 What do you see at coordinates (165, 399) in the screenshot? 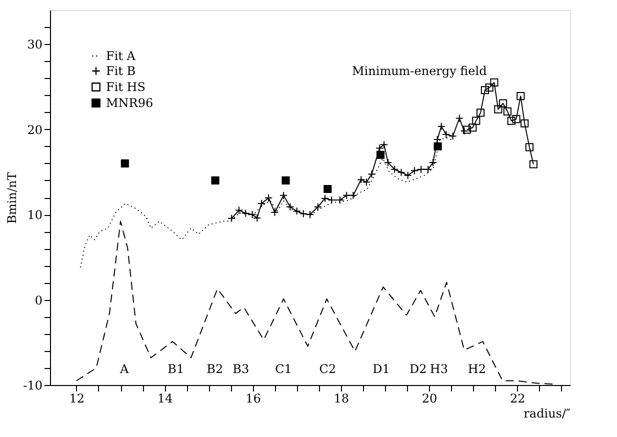
I see `x-tick-label: 14` at bounding box center [165, 399].